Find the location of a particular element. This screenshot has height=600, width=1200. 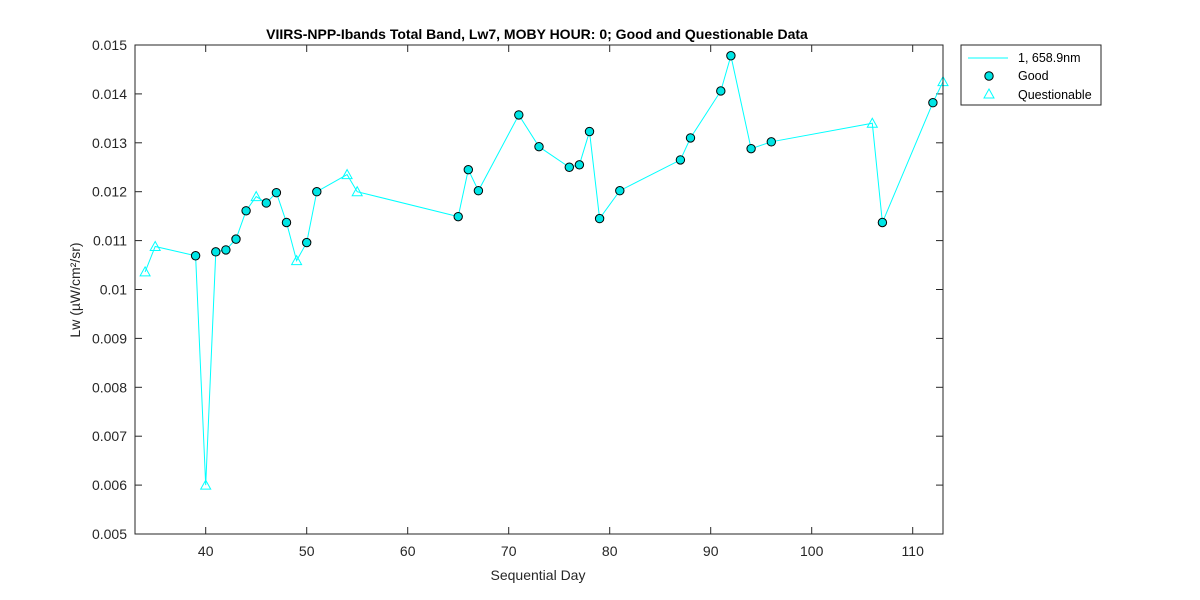

legend-box is located at coordinates (1031, 75).